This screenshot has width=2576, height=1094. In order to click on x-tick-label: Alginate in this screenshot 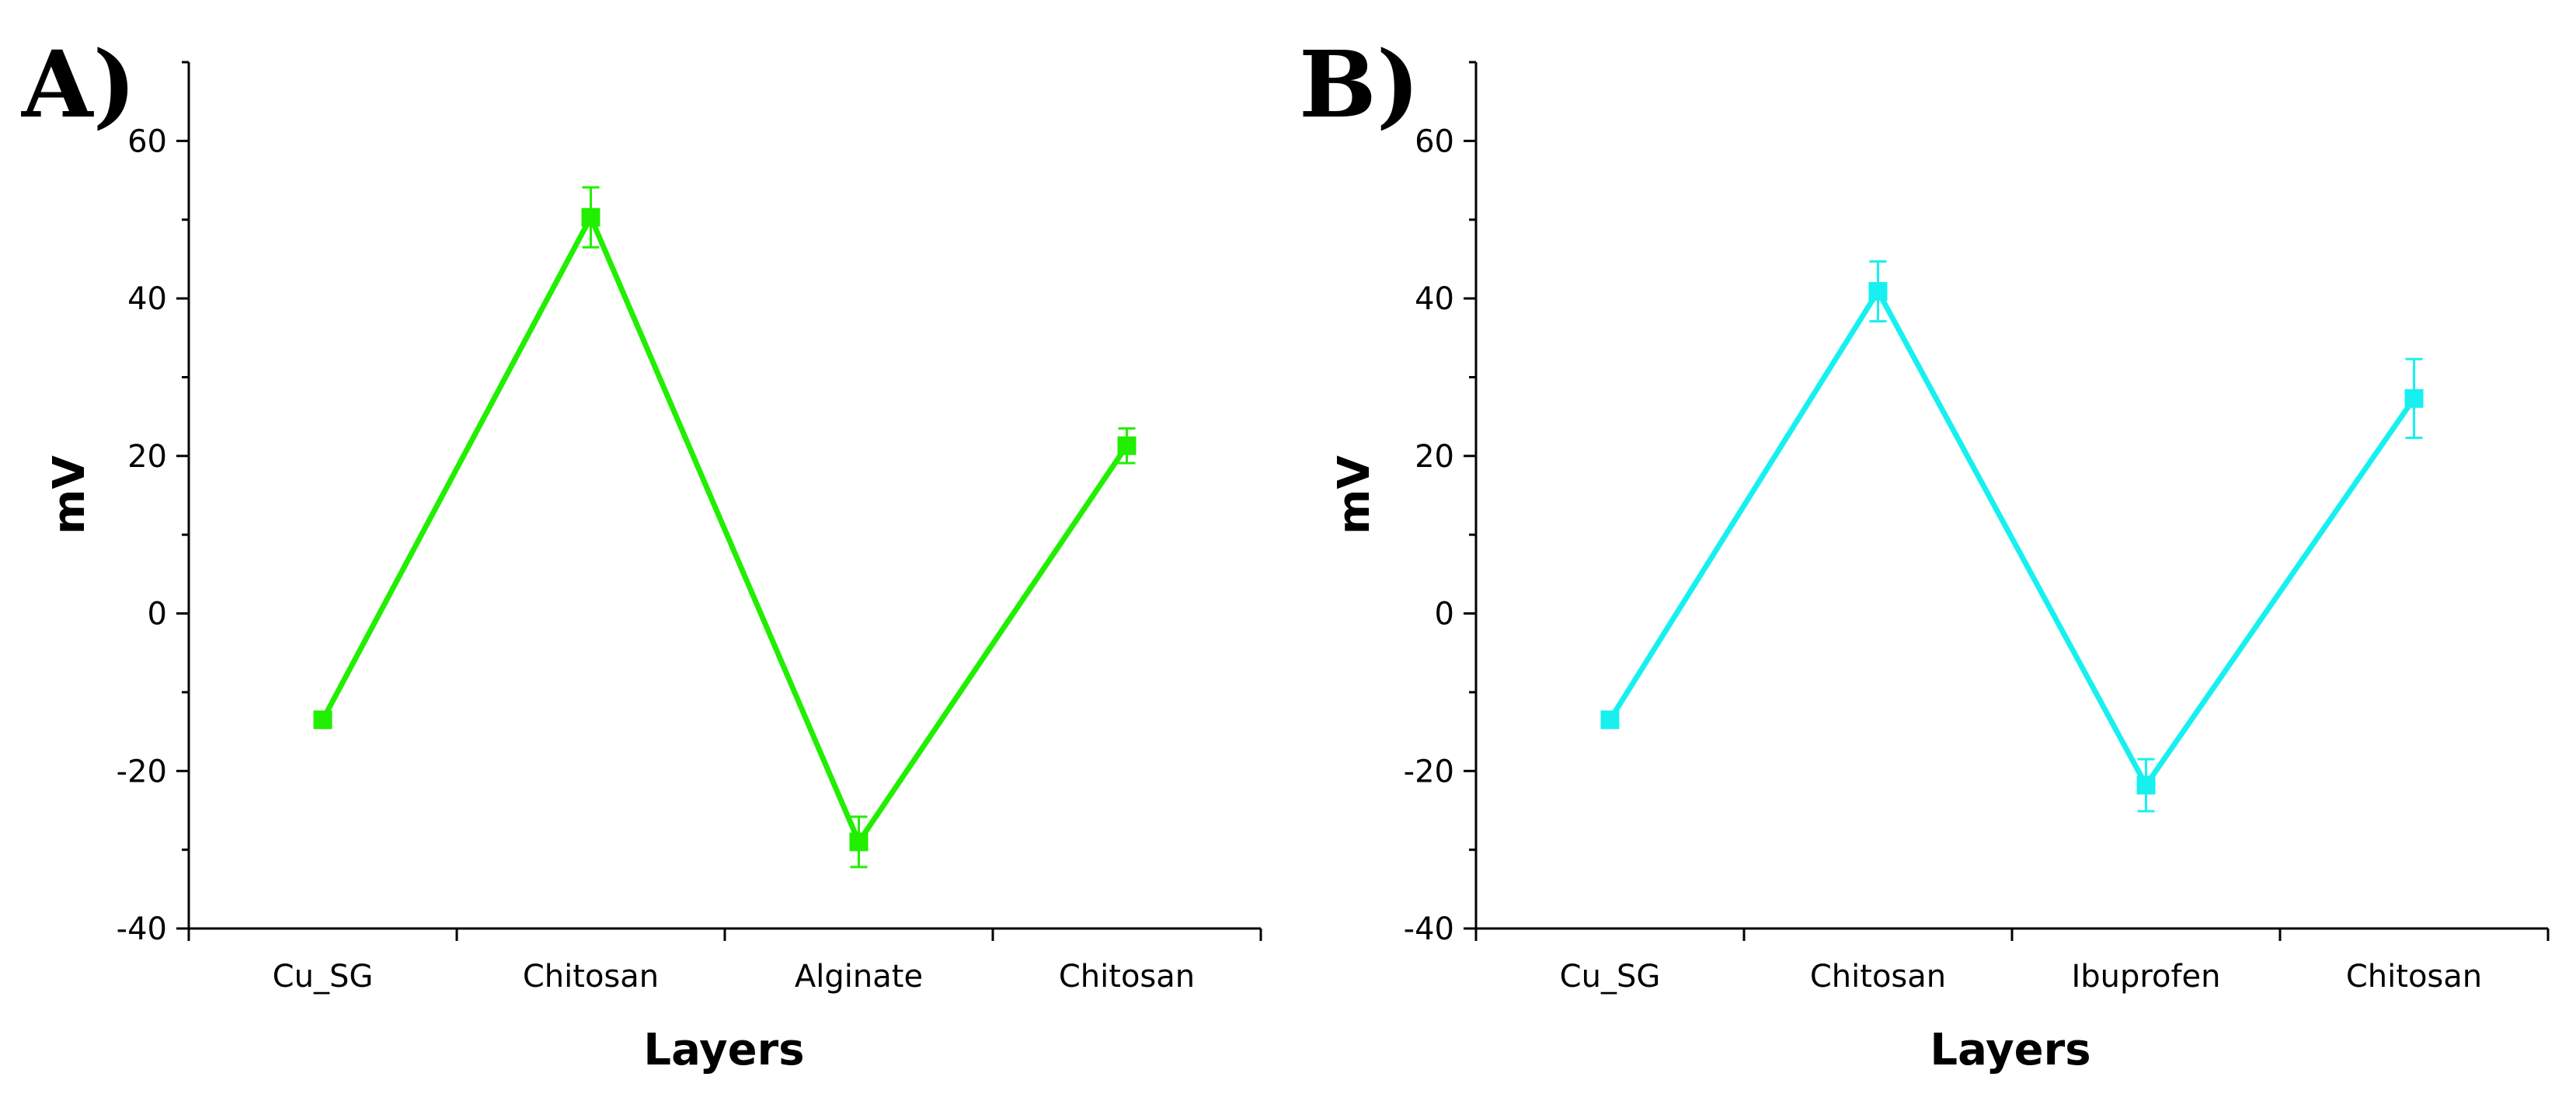, I will do `click(859, 977)`.